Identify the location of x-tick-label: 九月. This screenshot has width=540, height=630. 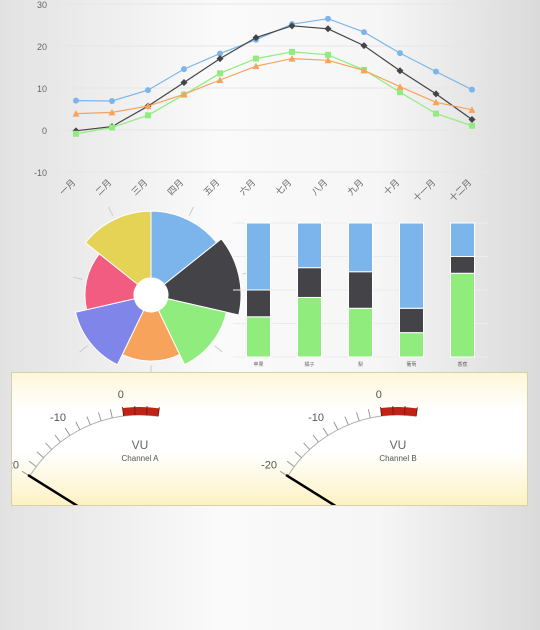
(356, 187).